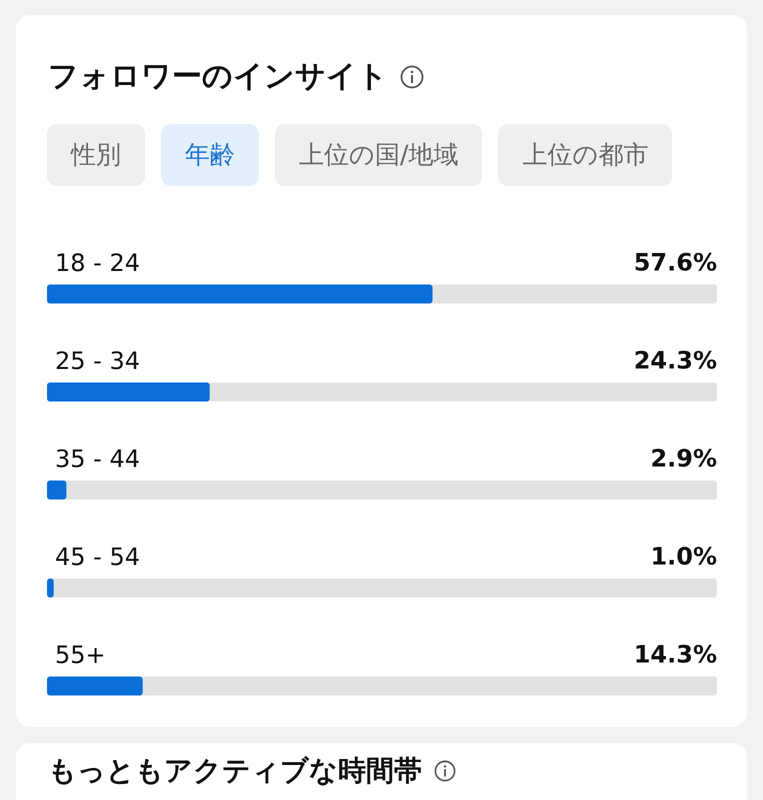 The width and height of the screenshot is (763, 800). I want to click on data-label: 57.6%, so click(675, 262).